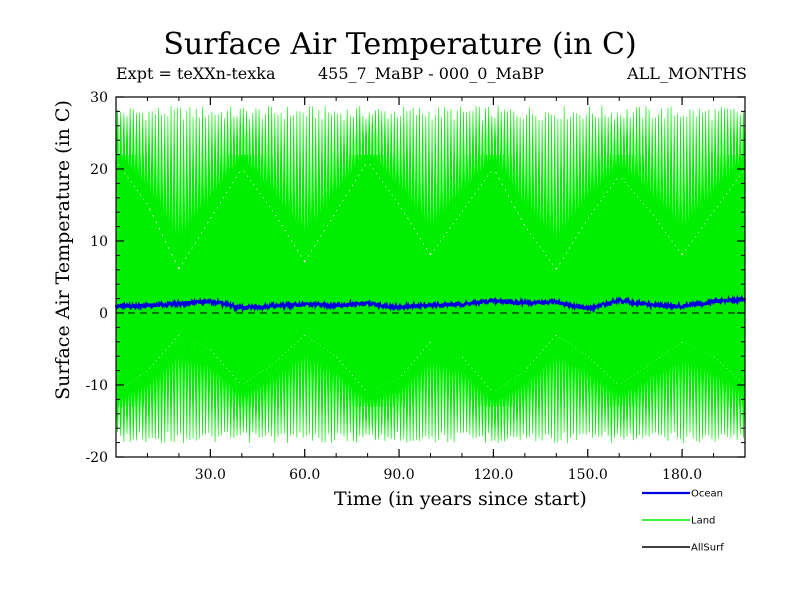  Describe the element at coordinates (99, 170) in the screenshot. I see `y-tick-label: 20` at that location.